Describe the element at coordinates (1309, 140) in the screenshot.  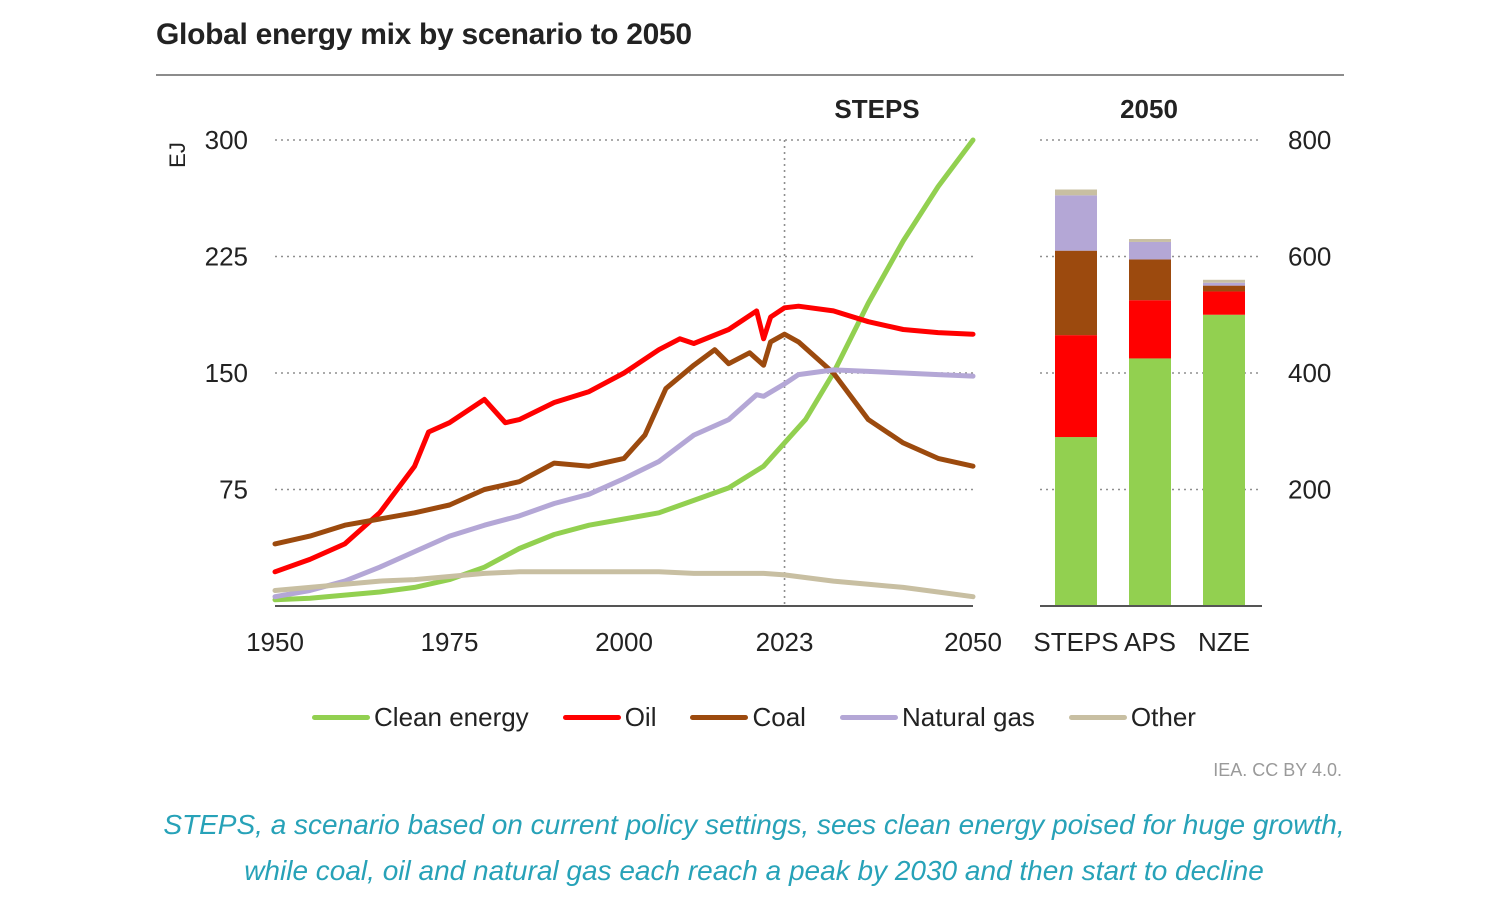
I see `y2-tick-label: 800` at that location.